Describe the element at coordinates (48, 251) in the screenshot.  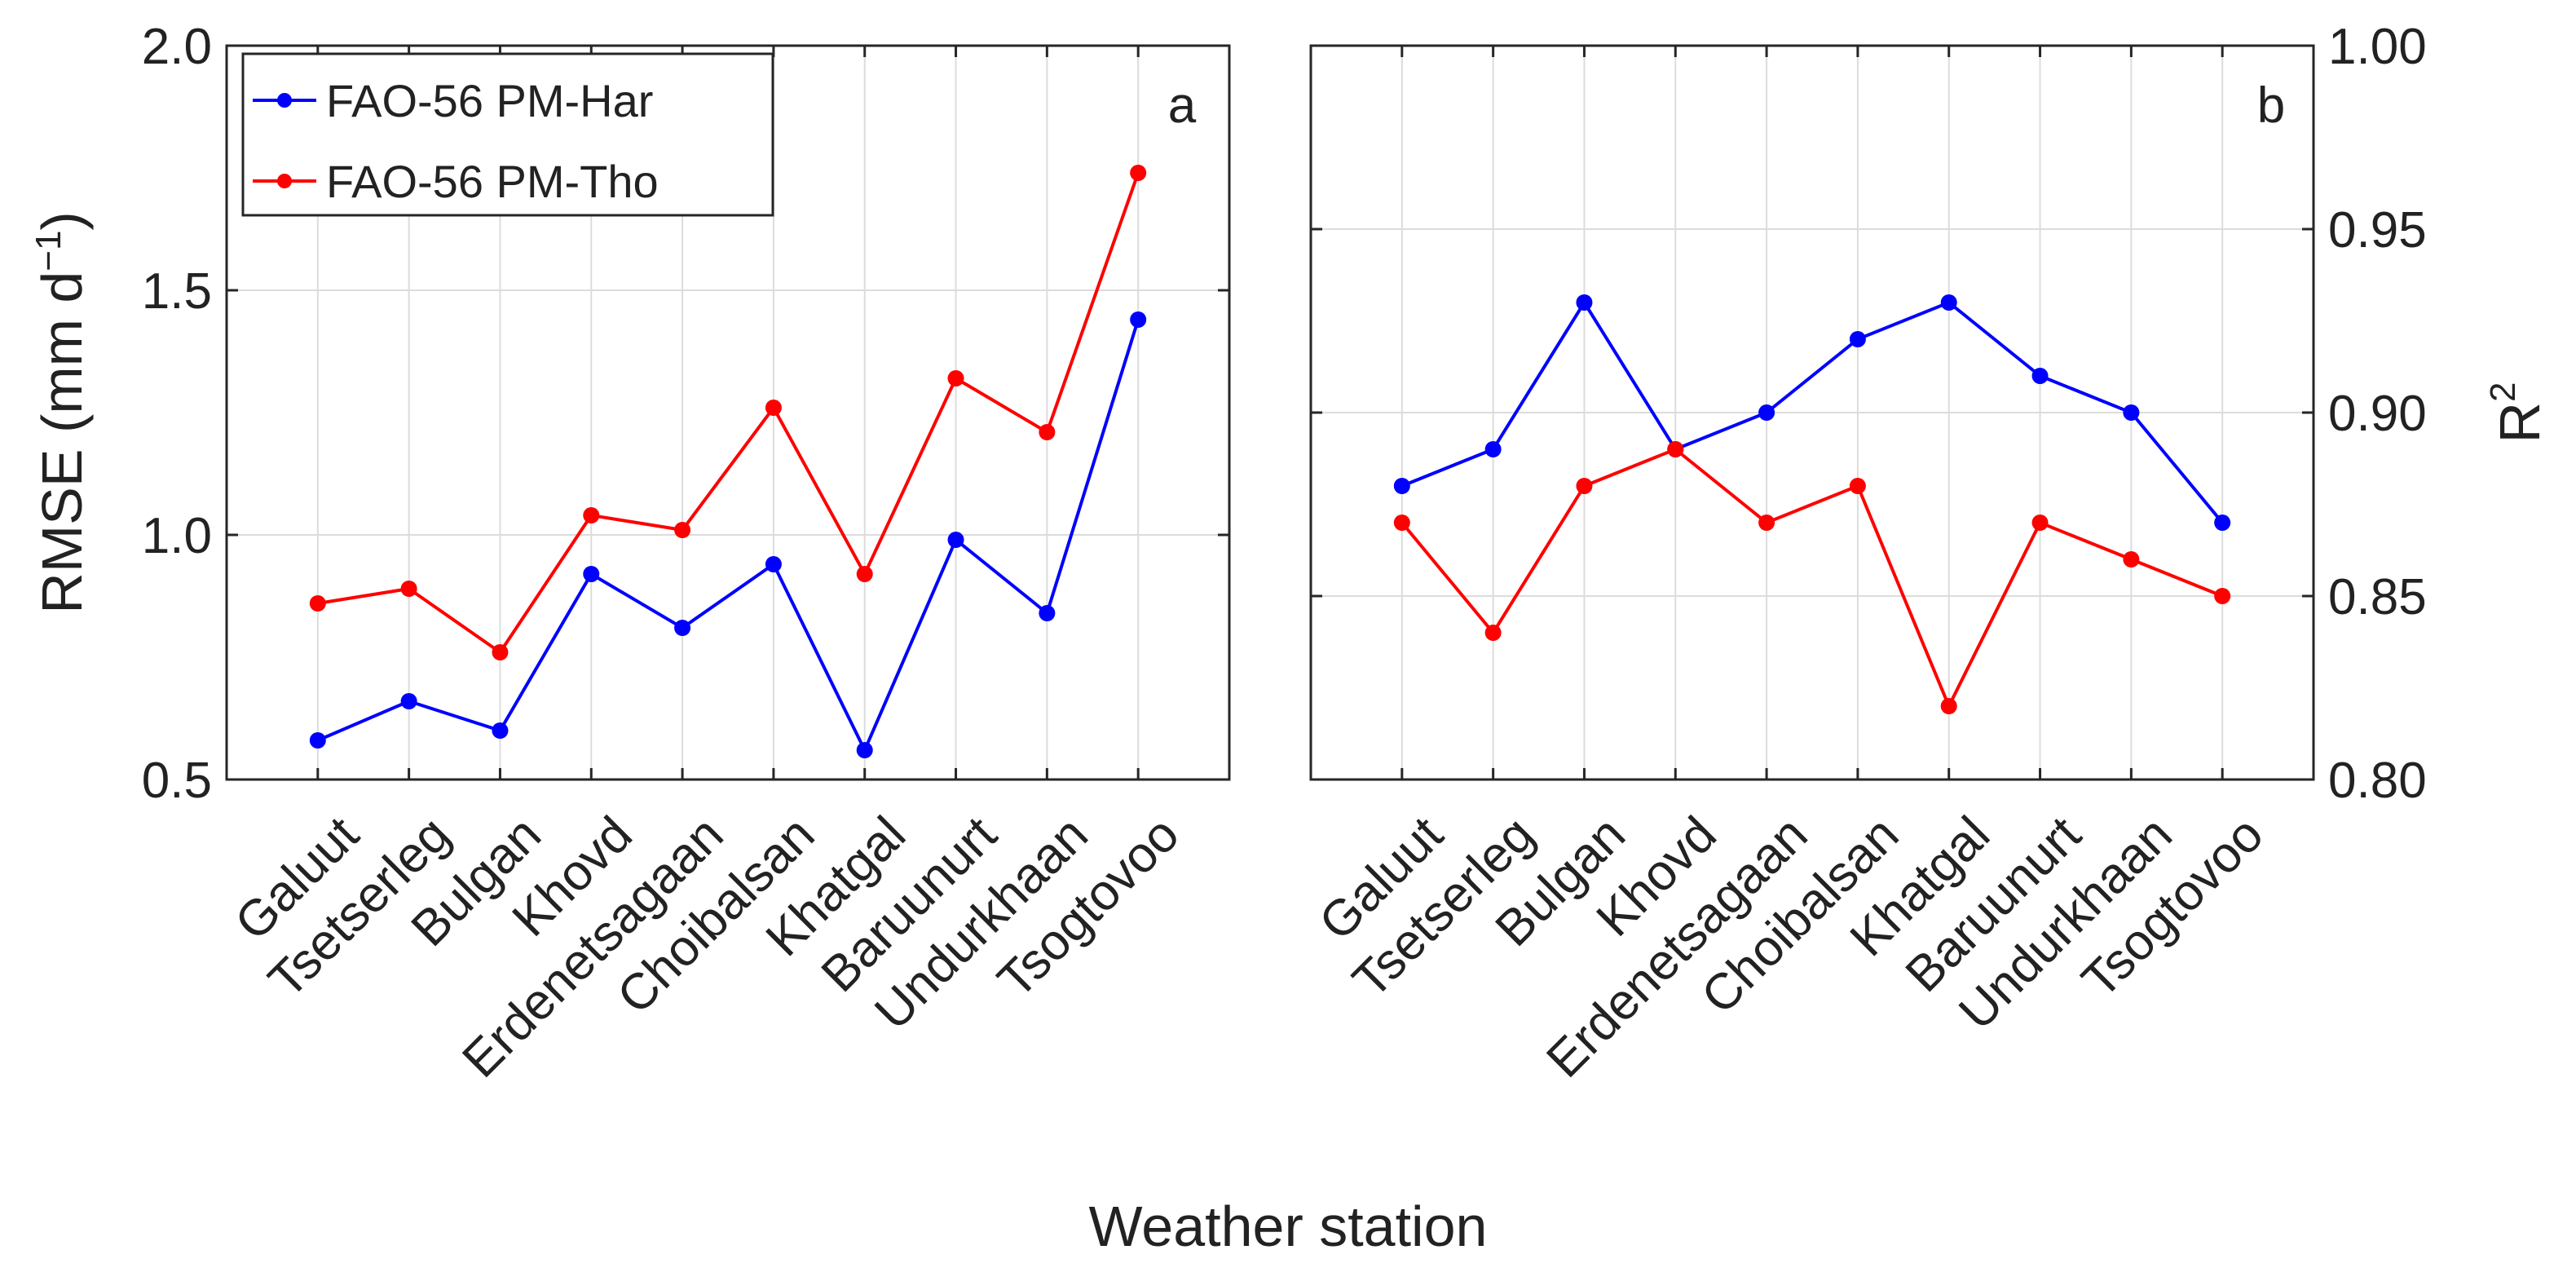
I see `panel-a-y-label-sup: −1` at that location.